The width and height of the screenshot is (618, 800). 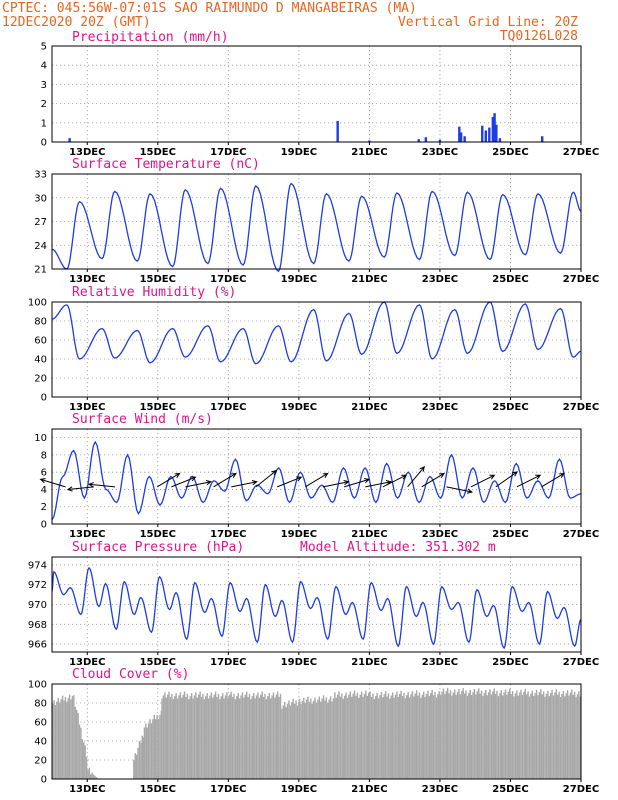 What do you see at coordinates (316, 227) in the screenshot?
I see `temperature-line` at bounding box center [316, 227].